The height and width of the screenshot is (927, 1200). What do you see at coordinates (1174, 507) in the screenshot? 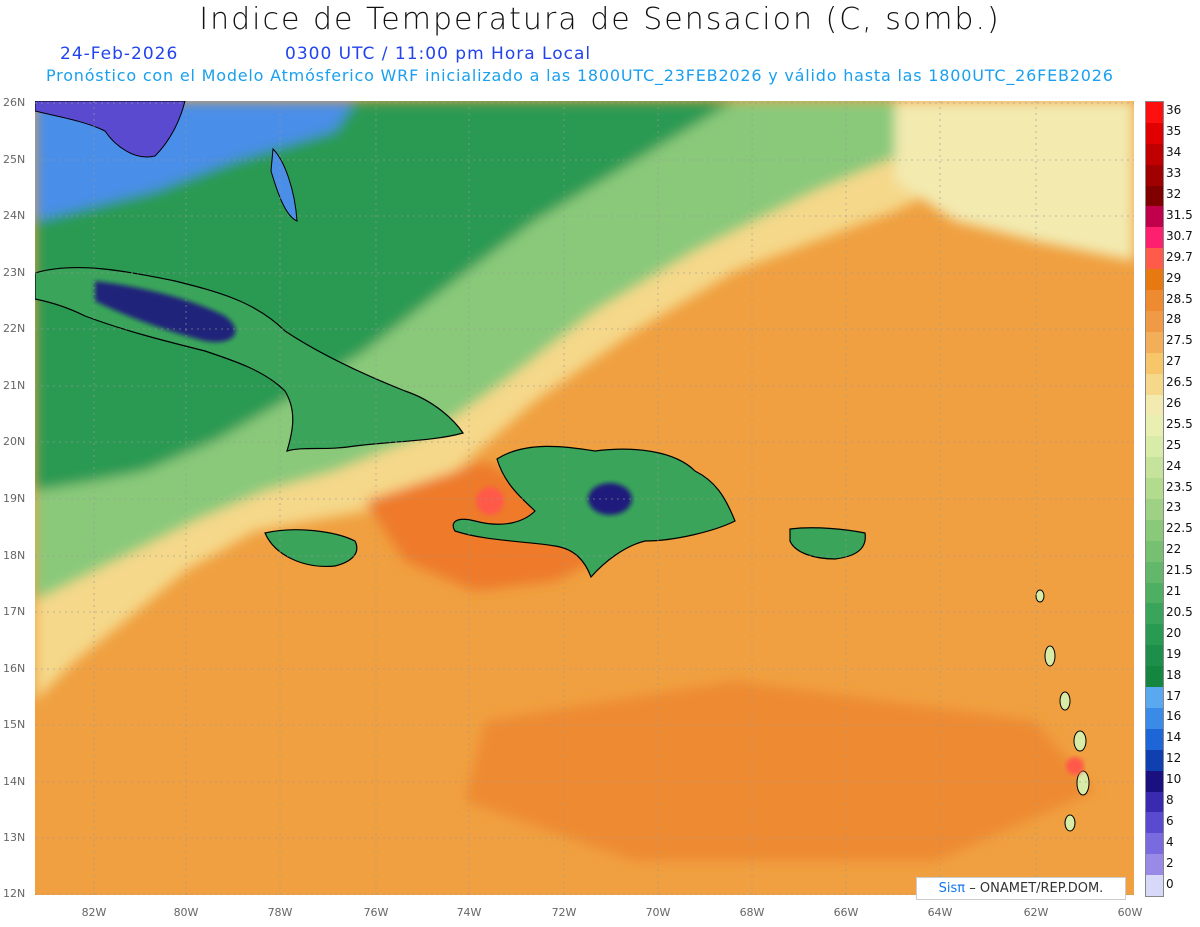
I see `color-scale-label: 23` at bounding box center [1174, 507].